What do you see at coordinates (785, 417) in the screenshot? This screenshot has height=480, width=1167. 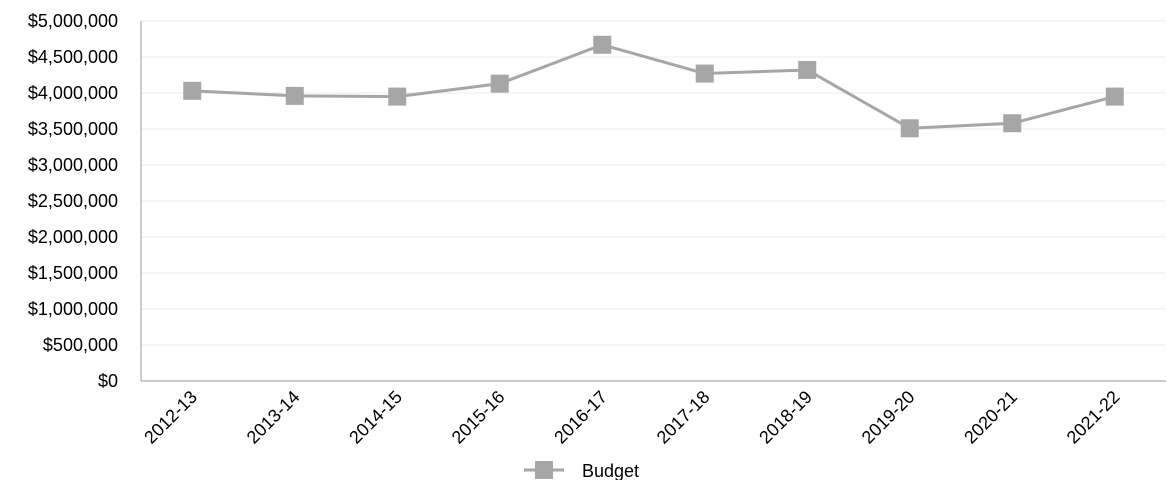 I see `x-tick-label: 2018-19` at bounding box center [785, 417].